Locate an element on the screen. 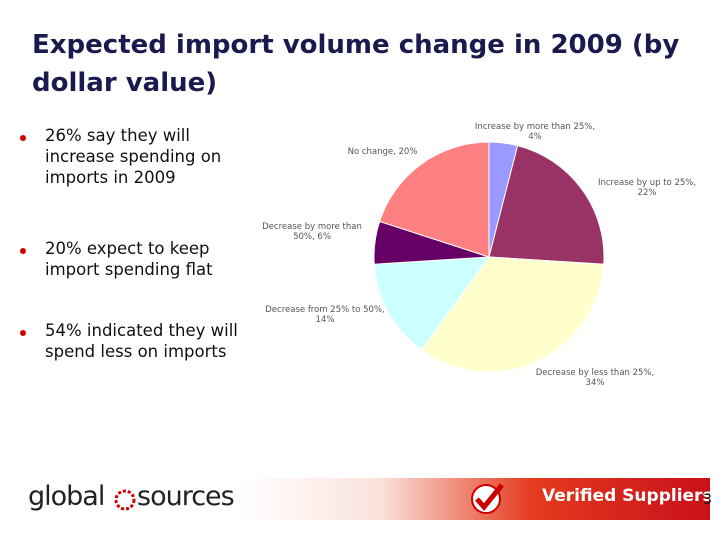 The width and height of the screenshot is (720, 540). page-number: 3 is located at coordinates (707, 500).